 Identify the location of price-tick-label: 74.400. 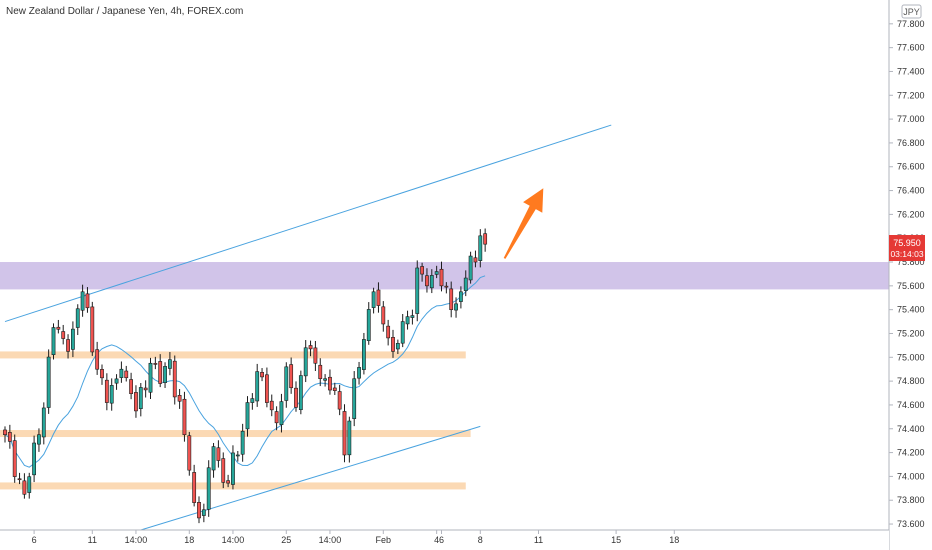
(911, 429).